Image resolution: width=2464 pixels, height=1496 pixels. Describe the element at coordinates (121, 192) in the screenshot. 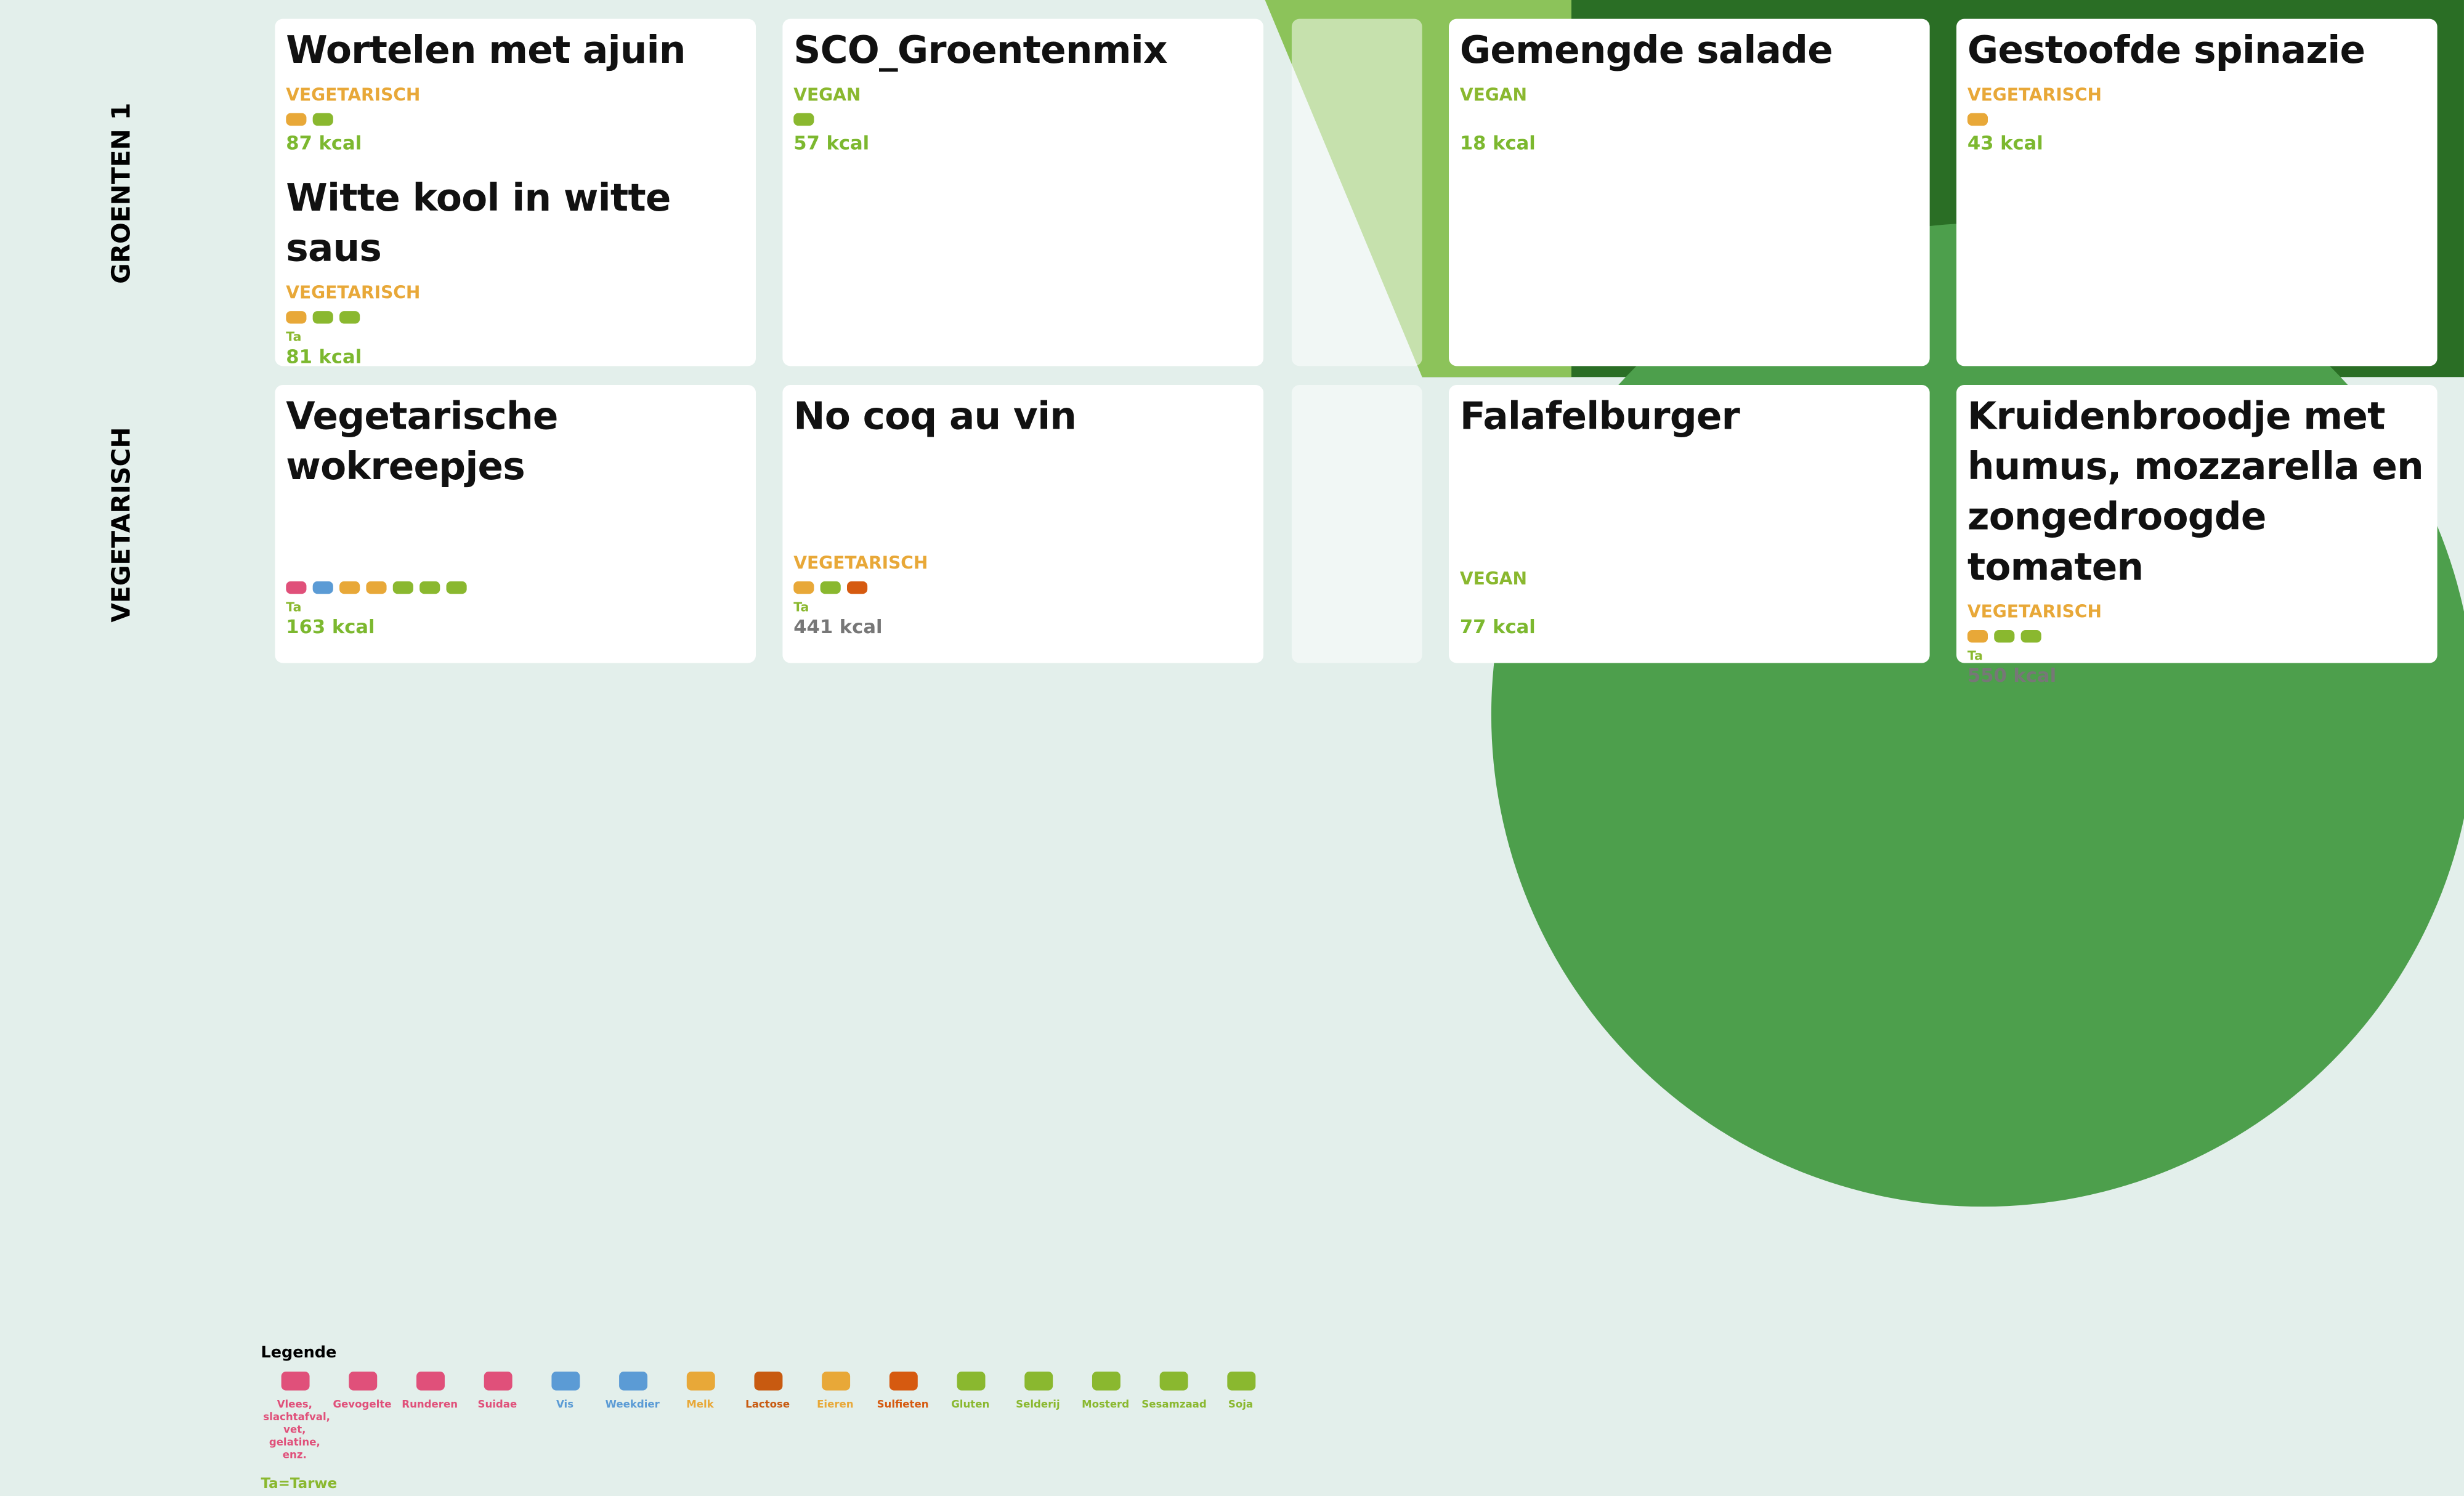

I see `row-label: GROENTEN 1` at that location.